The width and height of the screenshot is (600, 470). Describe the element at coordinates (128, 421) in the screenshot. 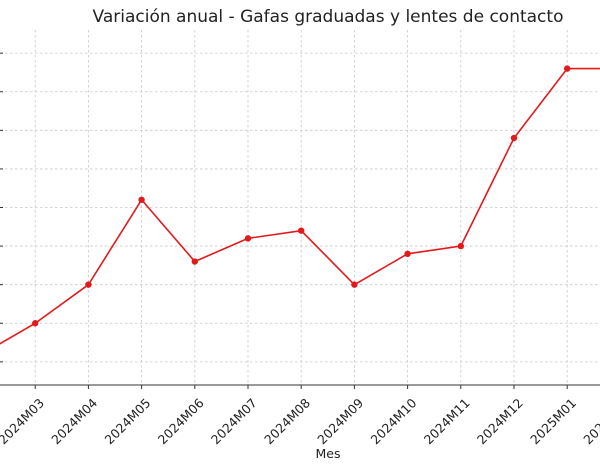

I see `x-tick-label: 2024M05` at that location.